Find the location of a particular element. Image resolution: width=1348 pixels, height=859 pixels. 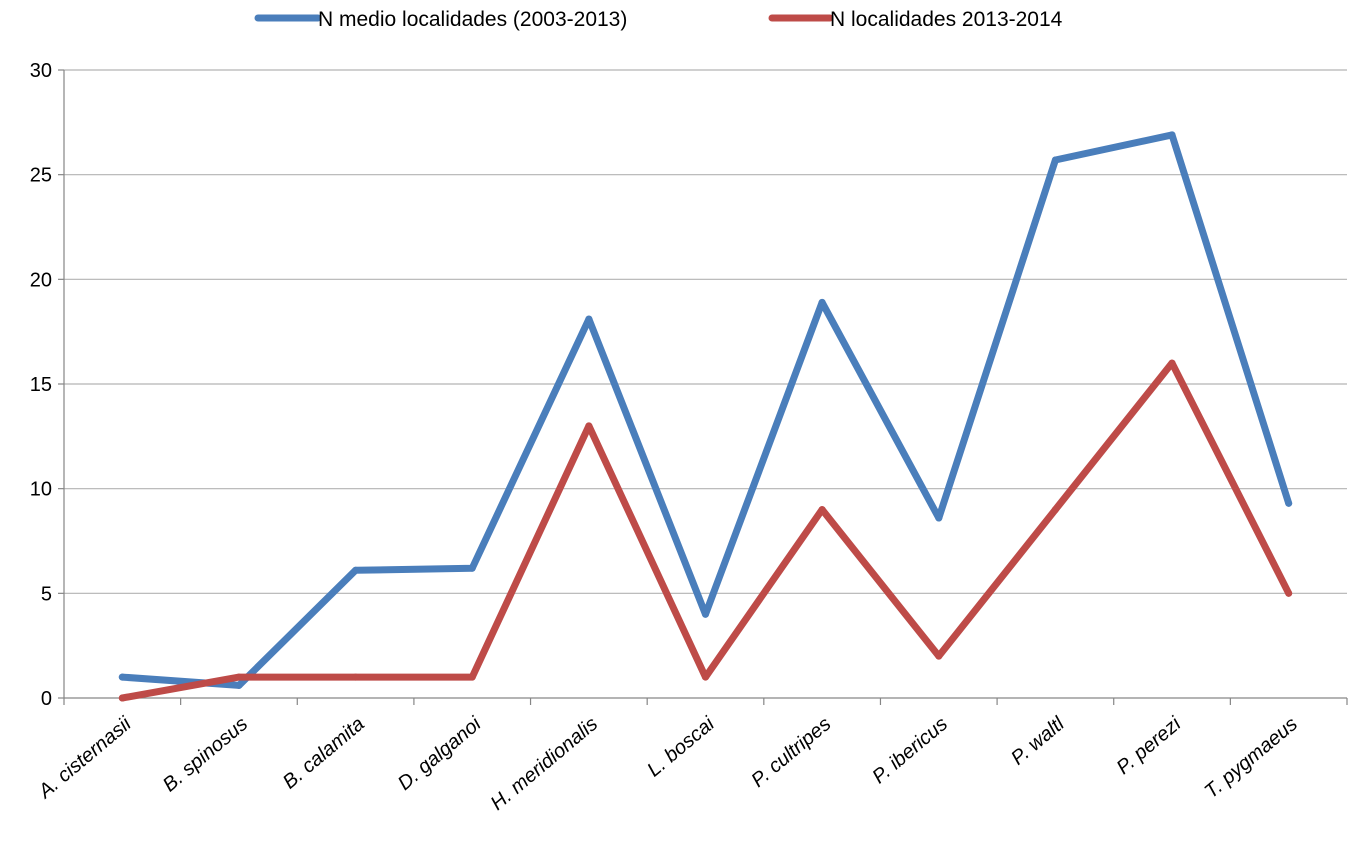

y-tick-label: 25 is located at coordinates (41, 176).